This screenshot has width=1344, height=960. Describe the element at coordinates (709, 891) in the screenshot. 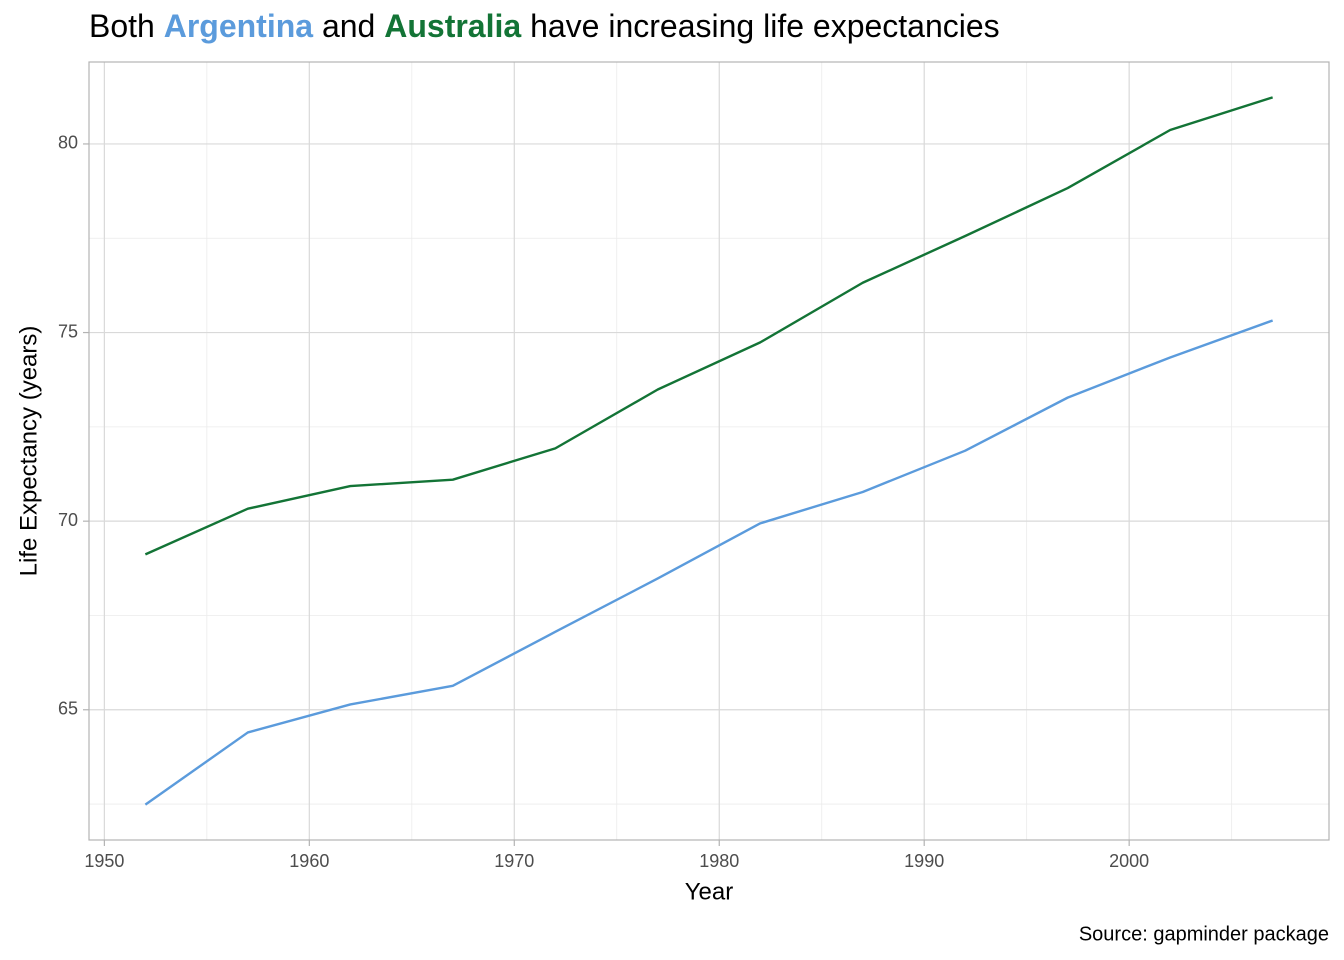

I see `x-axis-title: Year` at that location.